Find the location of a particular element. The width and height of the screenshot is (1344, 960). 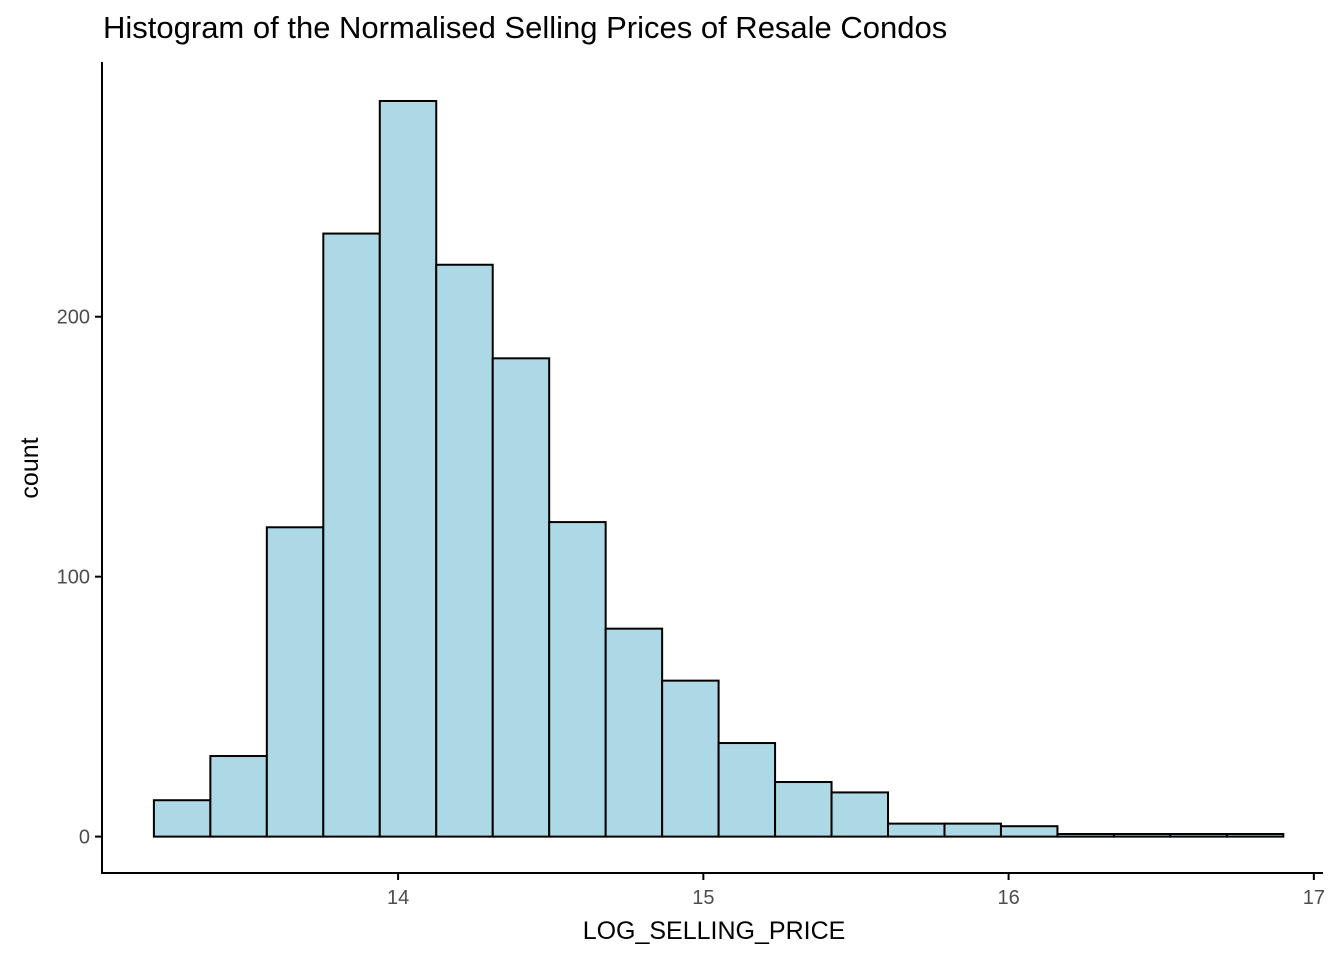

y-tick-label: 200 is located at coordinates (73, 318).